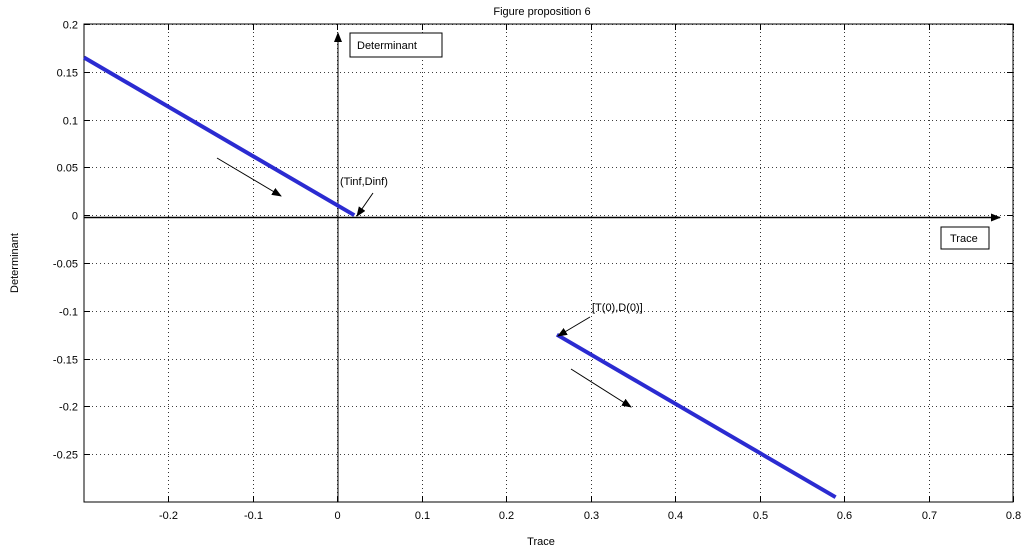 This screenshot has height=552, width=1024. What do you see at coordinates (67, 74) in the screenshot?
I see `y-tick-label: 0.15` at bounding box center [67, 74].